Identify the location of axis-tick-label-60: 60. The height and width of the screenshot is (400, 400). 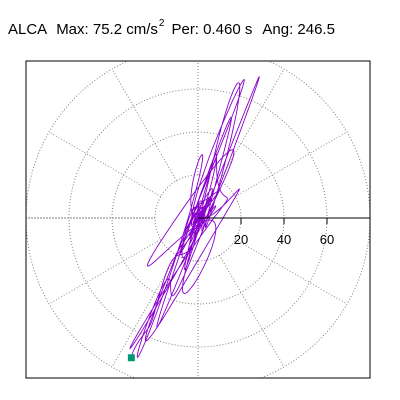
(327, 239).